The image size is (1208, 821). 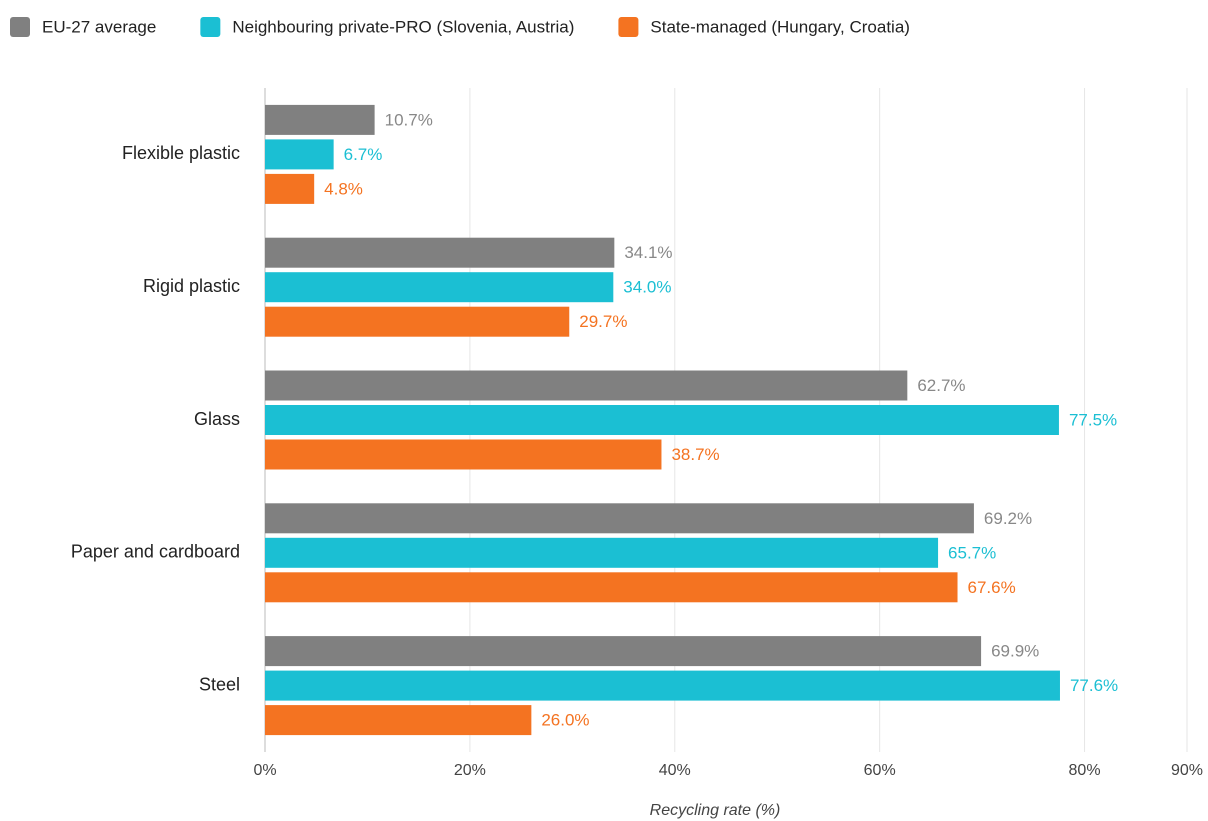 I want to click on value-label: 4.8%, so click(x=343, y=188).